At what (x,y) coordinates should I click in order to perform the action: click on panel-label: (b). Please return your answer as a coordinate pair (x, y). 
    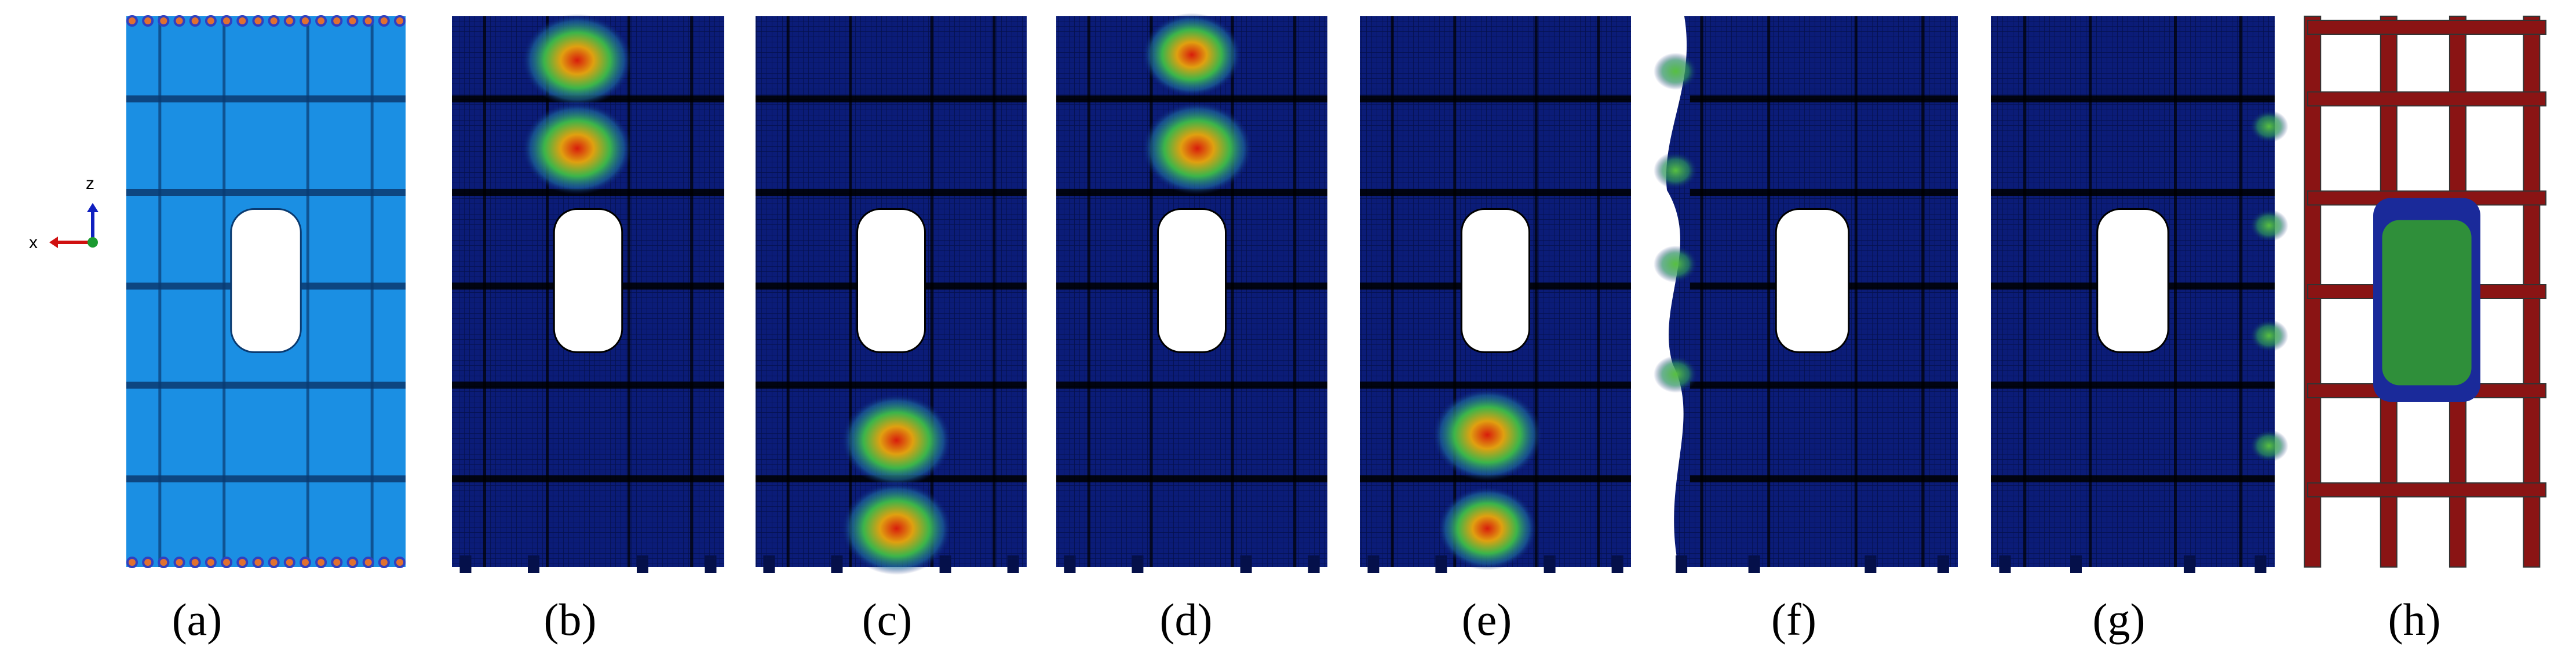
    Looking at the image, I should click on (570, 619).